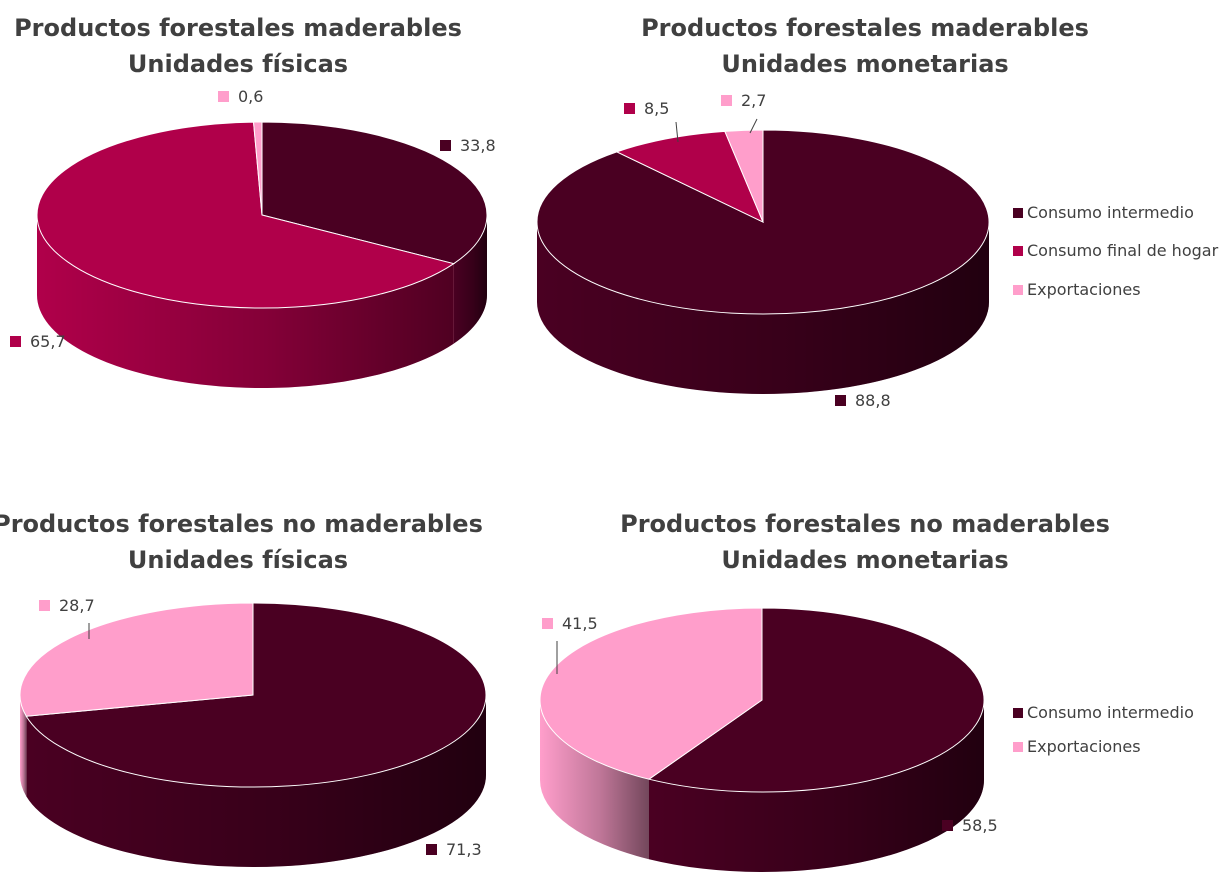 The height and width of the screenshot is (874, 1223). What do you see at coordinates (656, 108) in the screenshot?
I see `data-label: 8,5` at bounding box center [656, 108].